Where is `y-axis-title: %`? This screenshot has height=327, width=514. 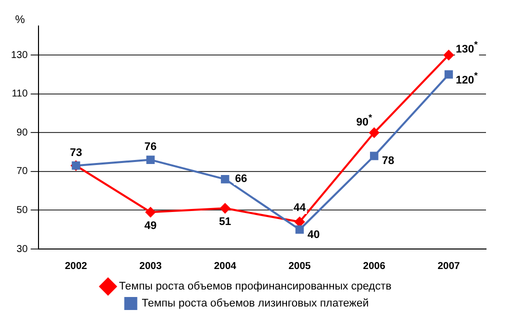 y-axis-title: % is located at coordinates (20, 20).